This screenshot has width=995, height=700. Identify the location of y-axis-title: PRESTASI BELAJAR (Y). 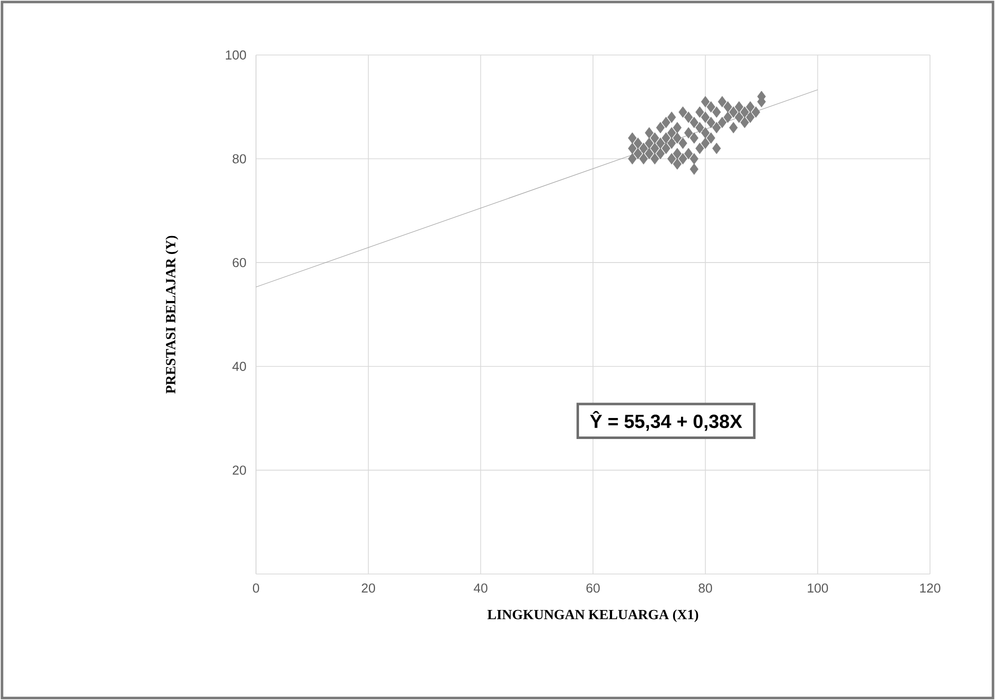
(172, 315).